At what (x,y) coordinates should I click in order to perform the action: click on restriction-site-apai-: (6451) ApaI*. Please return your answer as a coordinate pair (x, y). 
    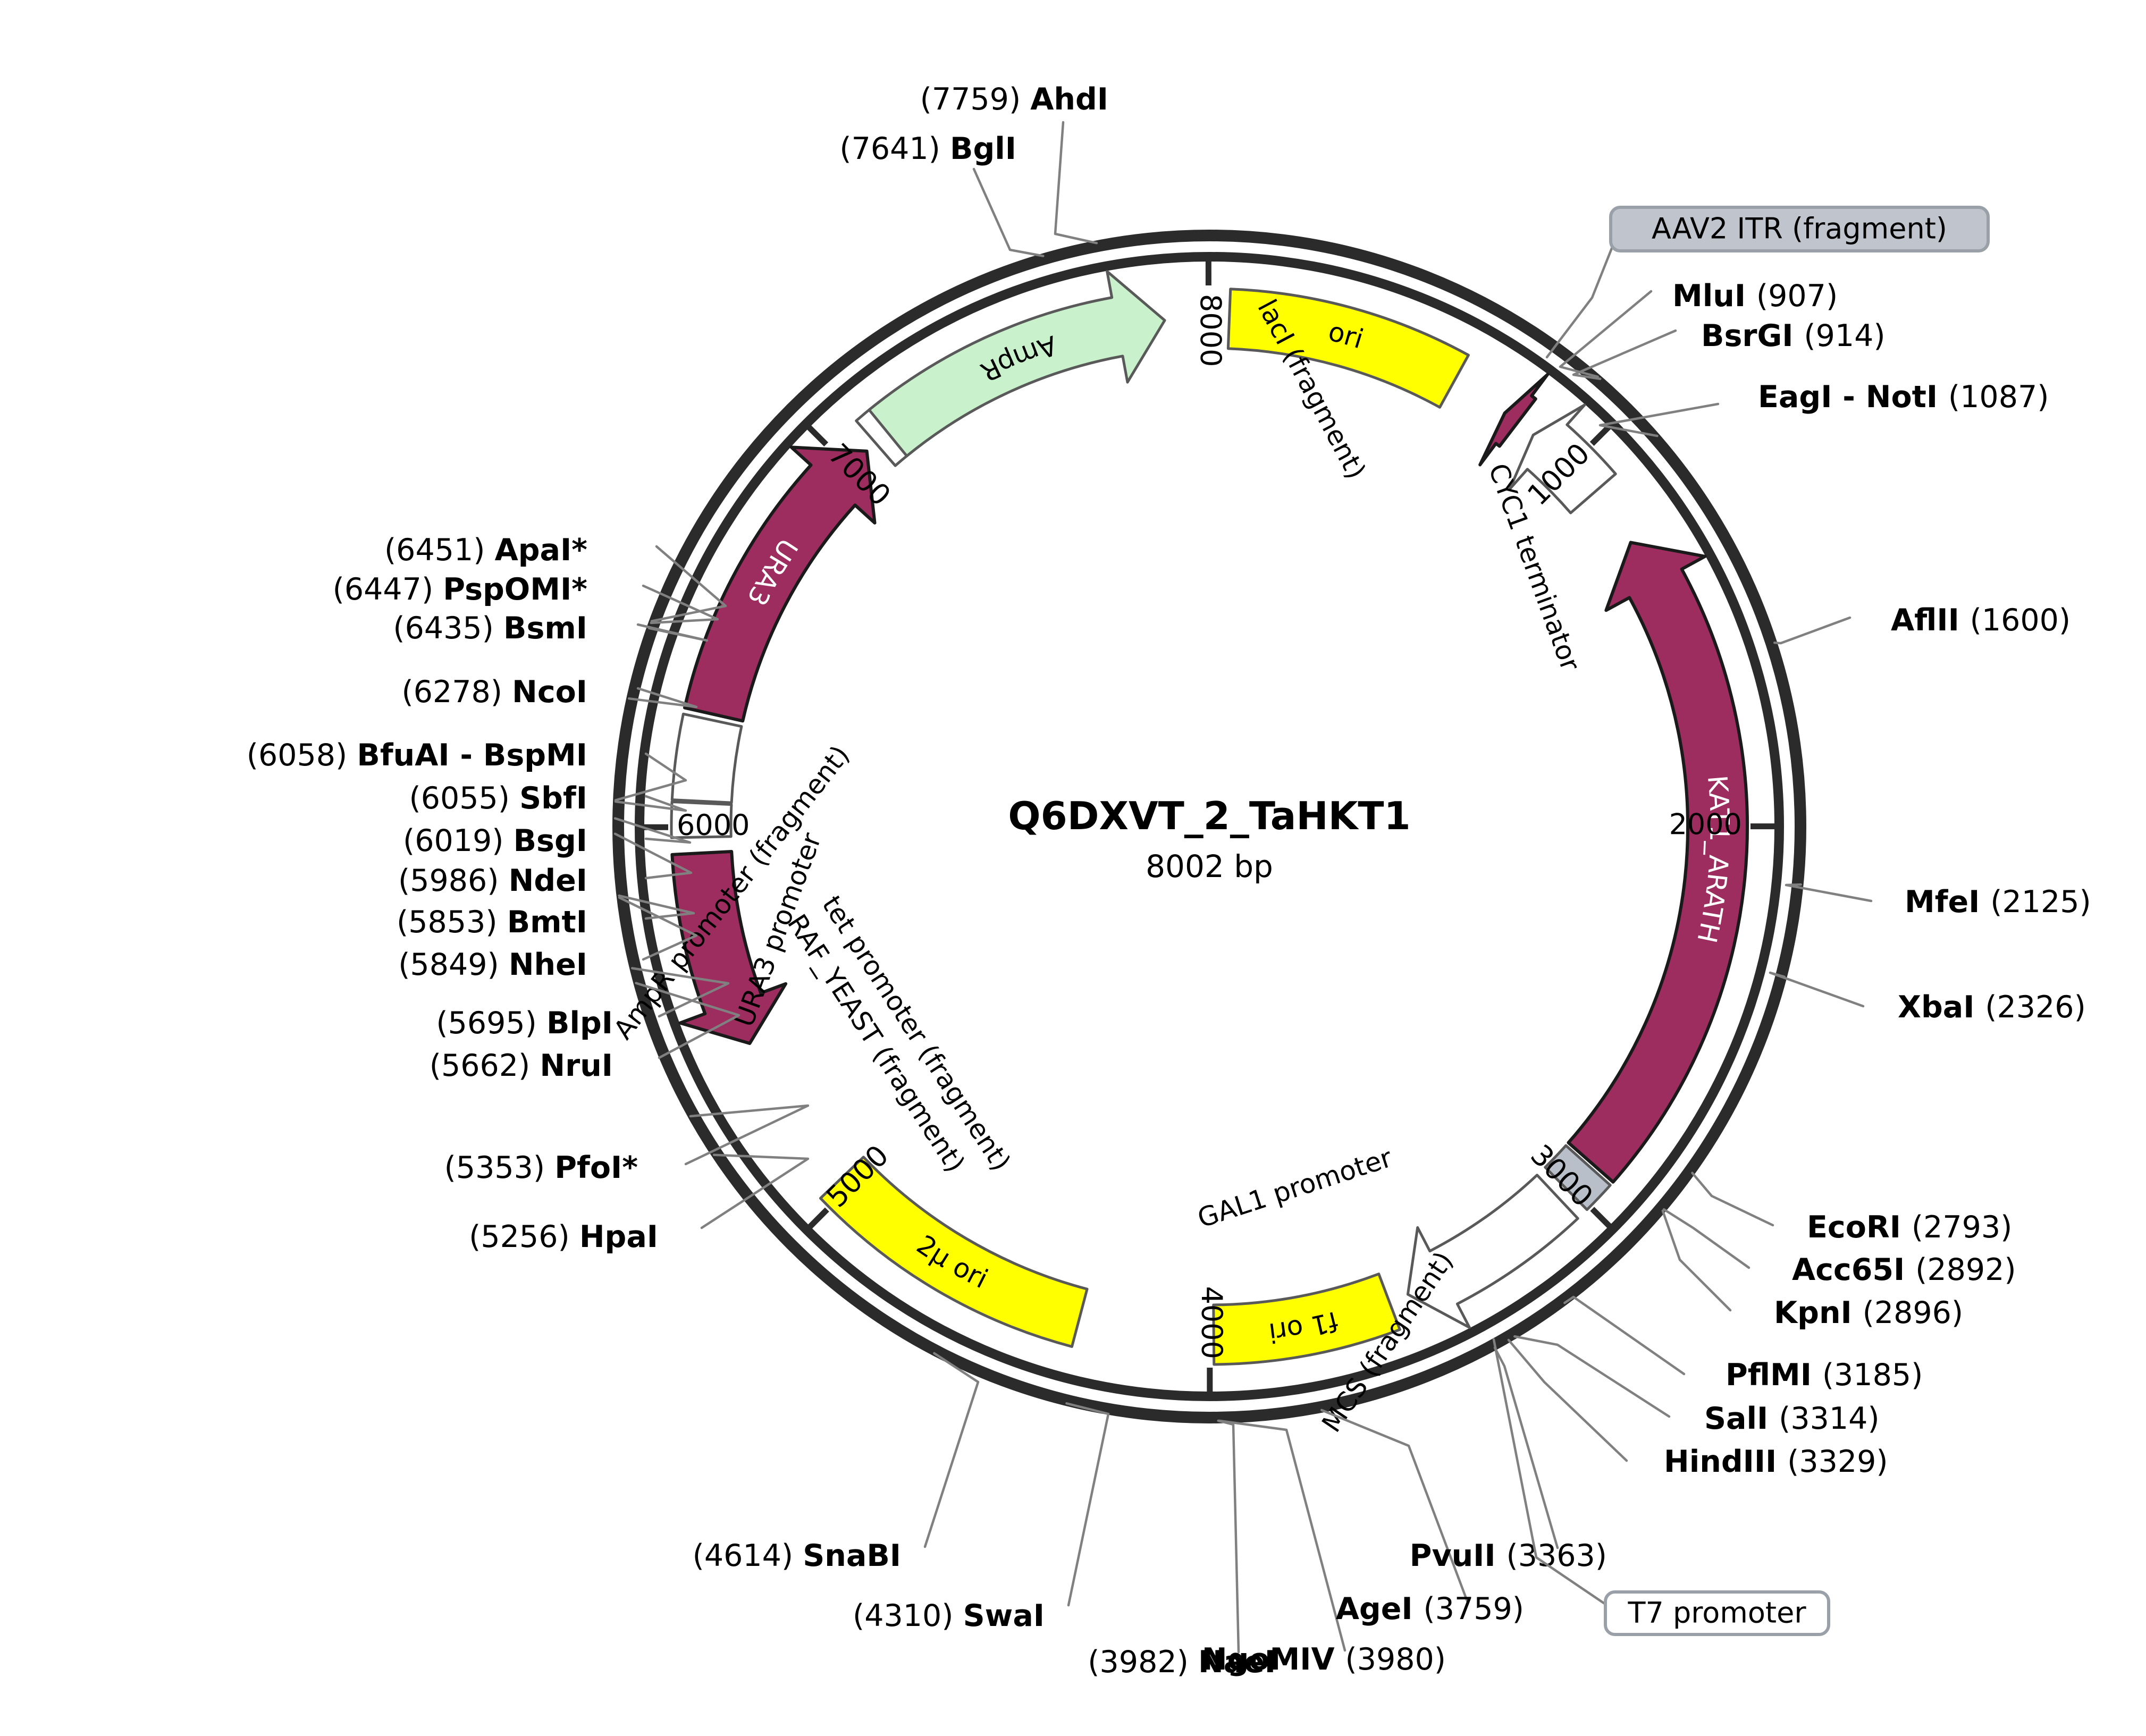
    Looking at the image, I should click on (485, 550).